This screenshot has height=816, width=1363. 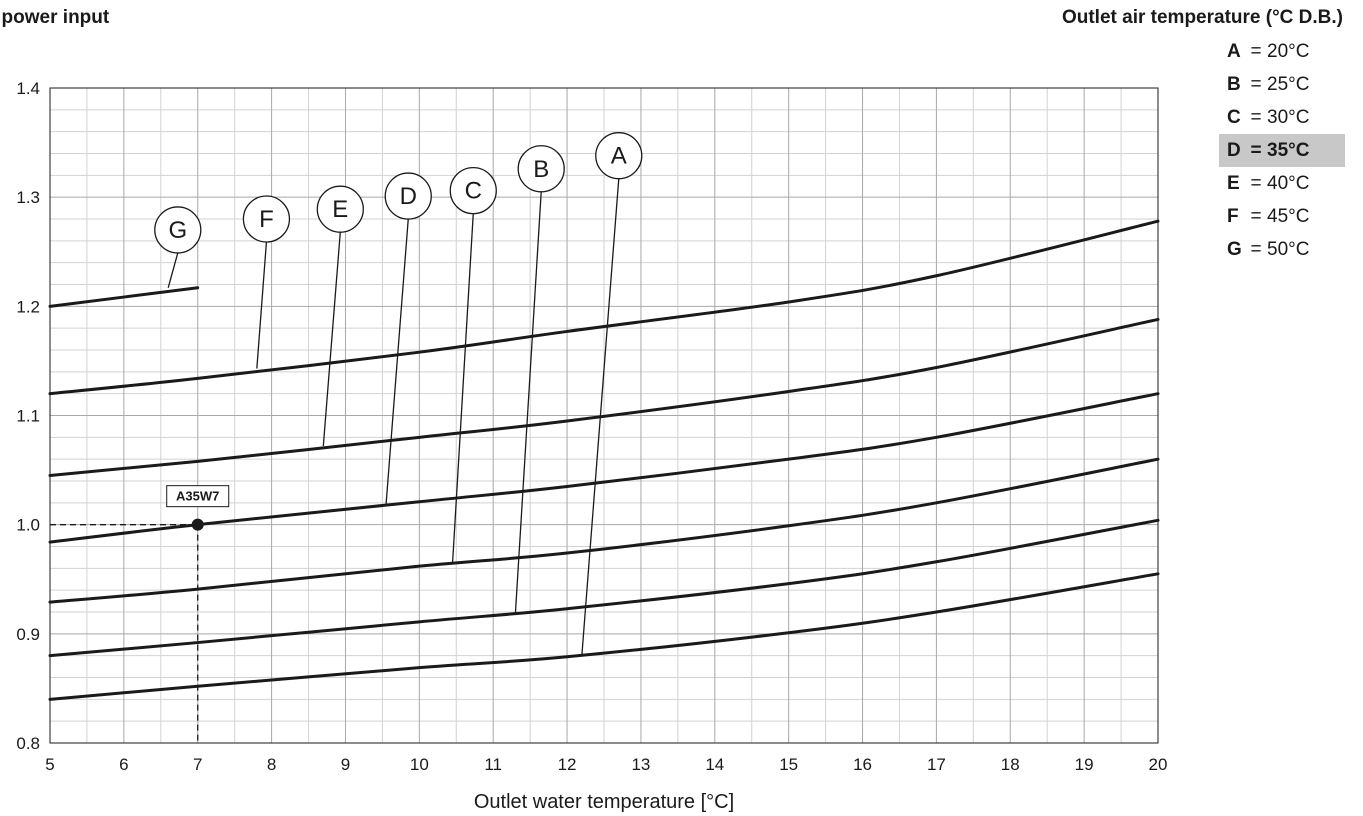 What do you see at coordinates (862, 764) in the screenshot?
I see `x-tick-label: 16` at bounding box center [862, 764].